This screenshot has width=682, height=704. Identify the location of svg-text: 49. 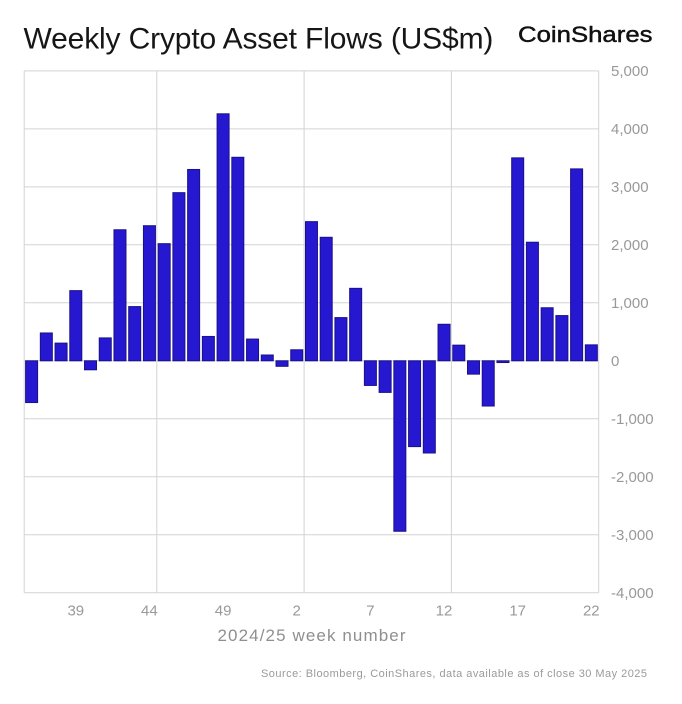
(223, 611).